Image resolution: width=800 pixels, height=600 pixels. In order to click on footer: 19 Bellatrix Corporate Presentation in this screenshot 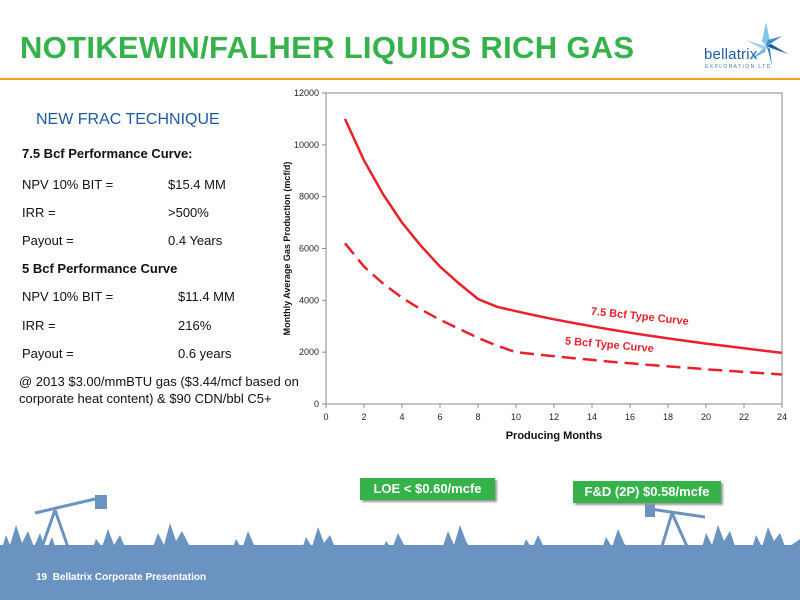, I will do `click(121, 577)`.